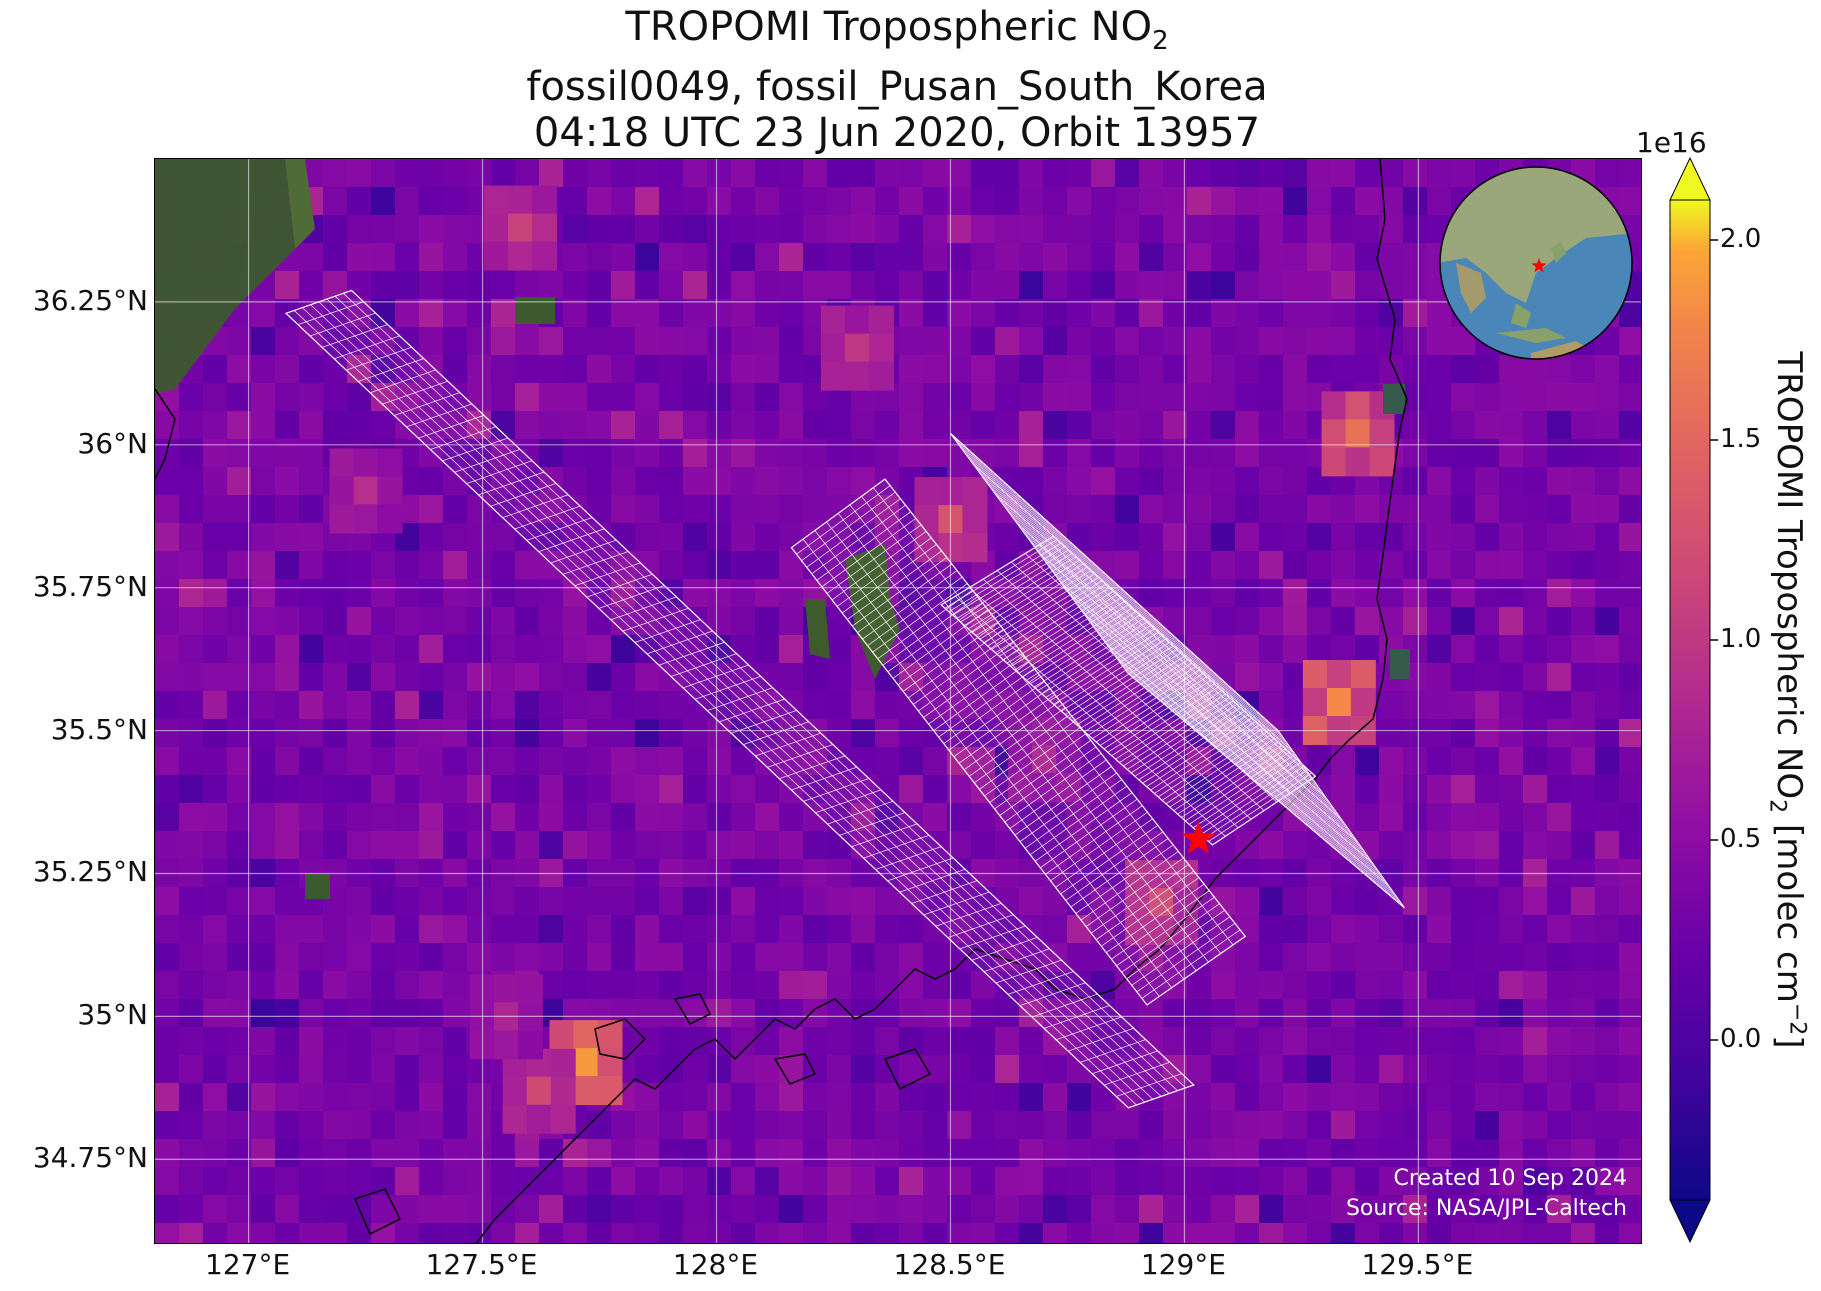 The width and height of the screenshot is (1821, 1291). What do you see at coordinates (897, 133) in the screenshot?
I see `title-line-3: 04:18 UTC 23 Jun 2020, Orbit 13957` at bounding box center [897, 133].